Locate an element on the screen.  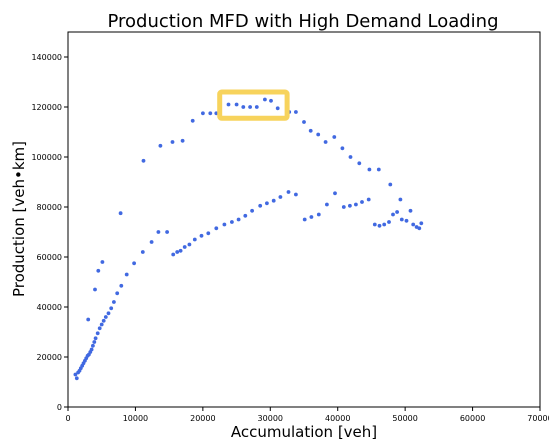
x-tick-label: 30000 is located at coordinates (270, 418).